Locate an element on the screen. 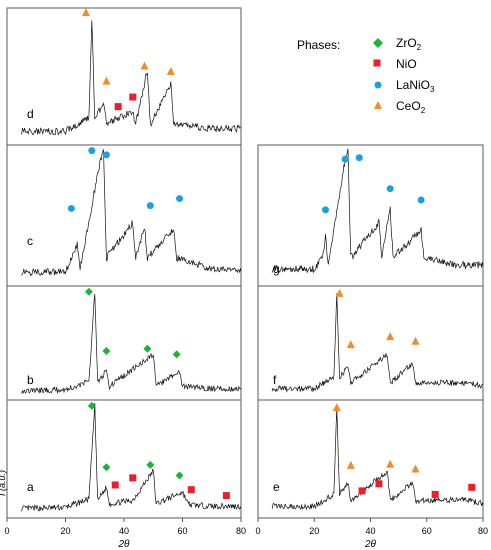 The image size is (491, 550). panel-frame-f is located at coordinates (370, 343).